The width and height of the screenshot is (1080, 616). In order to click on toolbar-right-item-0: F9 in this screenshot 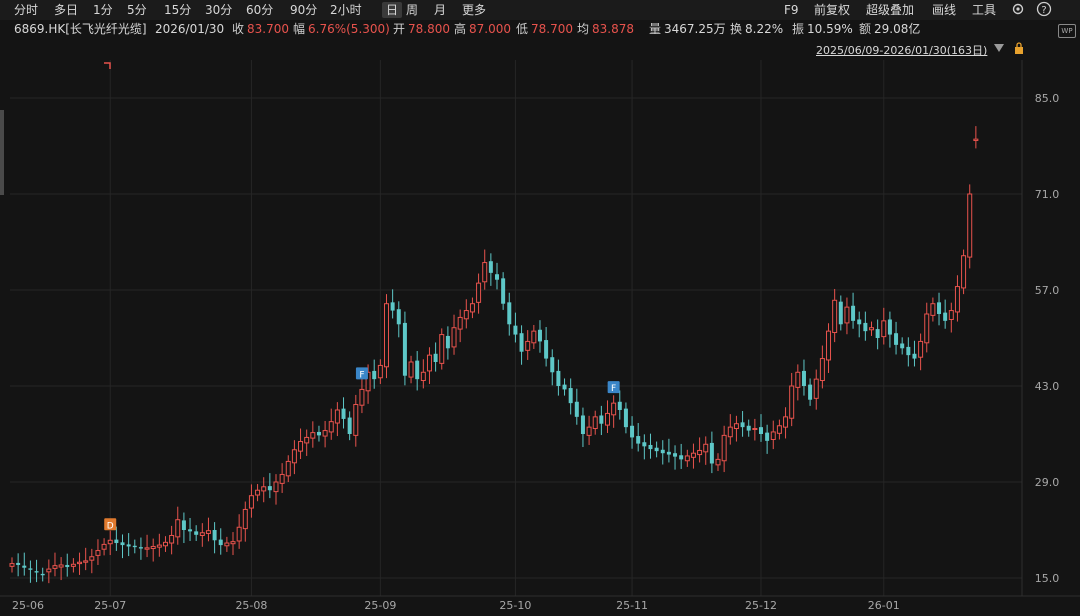, I will do `click(791, 10)`.